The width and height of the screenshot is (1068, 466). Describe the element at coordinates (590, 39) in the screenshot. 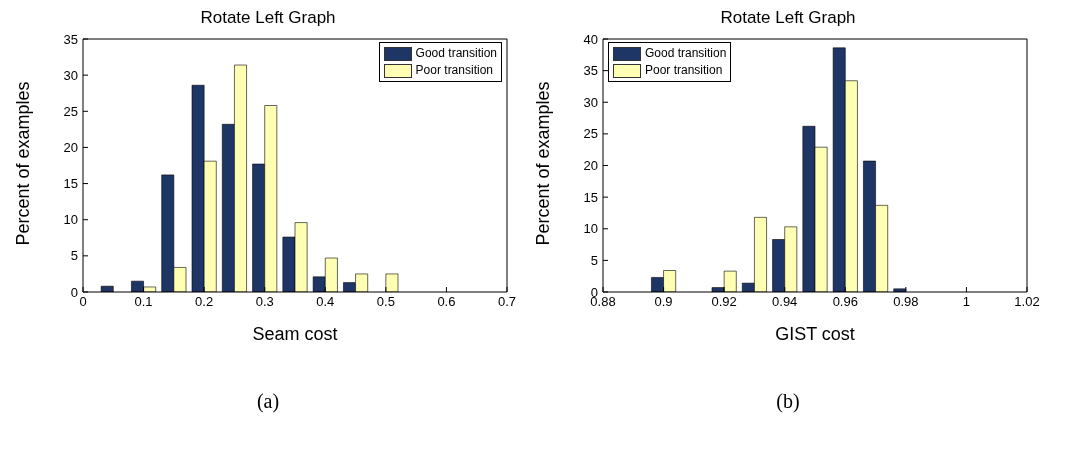

I see `y-tick-label: 40` at that location.